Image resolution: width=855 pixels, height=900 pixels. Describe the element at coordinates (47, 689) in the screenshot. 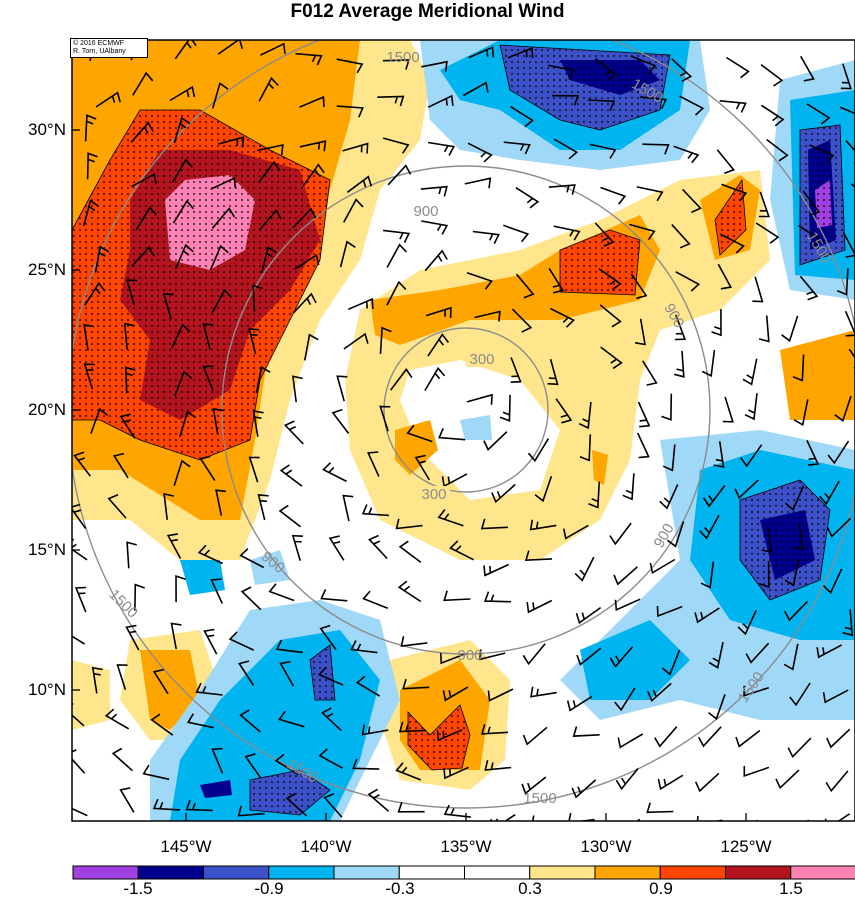

I see `lat-label-10n: 10°N` at that location.